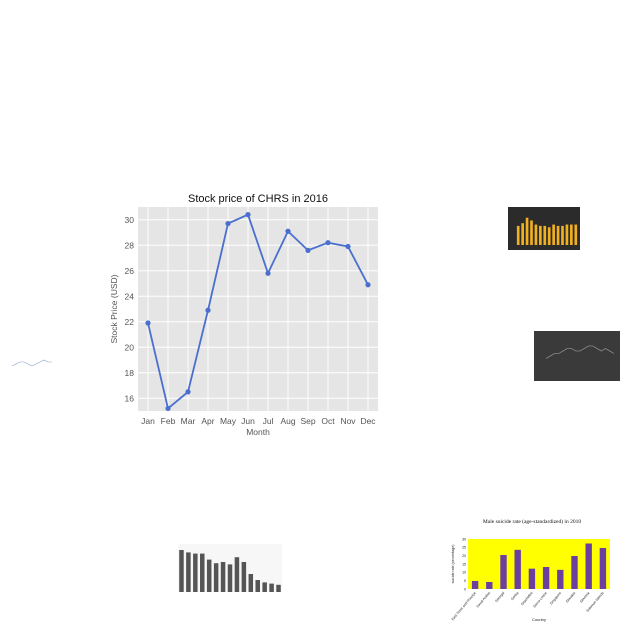 This screenshot has width=640, height=640. Describe the element at coordinates (464, 556) in the screenshot. I see `thumb-y-tick: 20` at that location.